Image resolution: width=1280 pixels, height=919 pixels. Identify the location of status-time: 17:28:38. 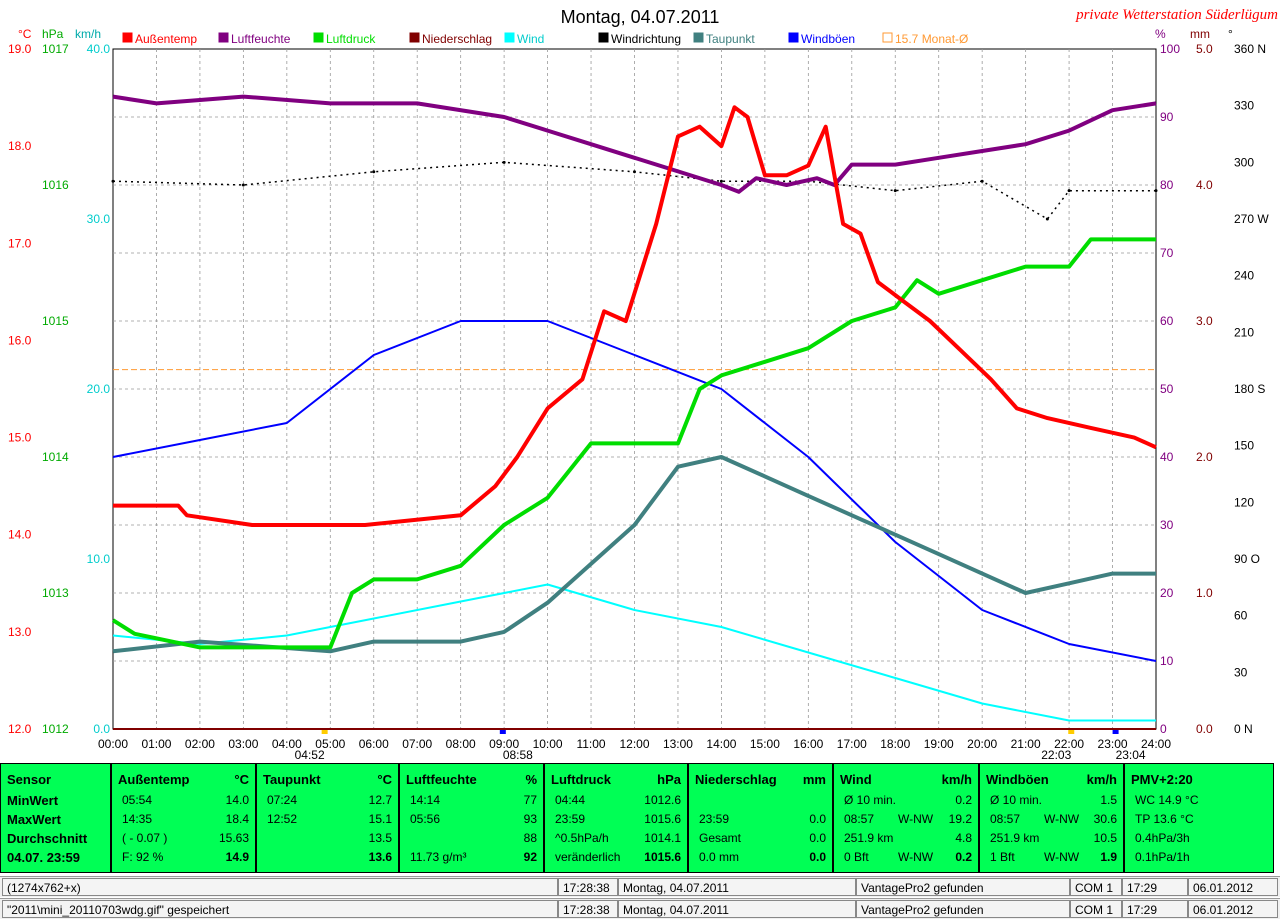
(588, 887).